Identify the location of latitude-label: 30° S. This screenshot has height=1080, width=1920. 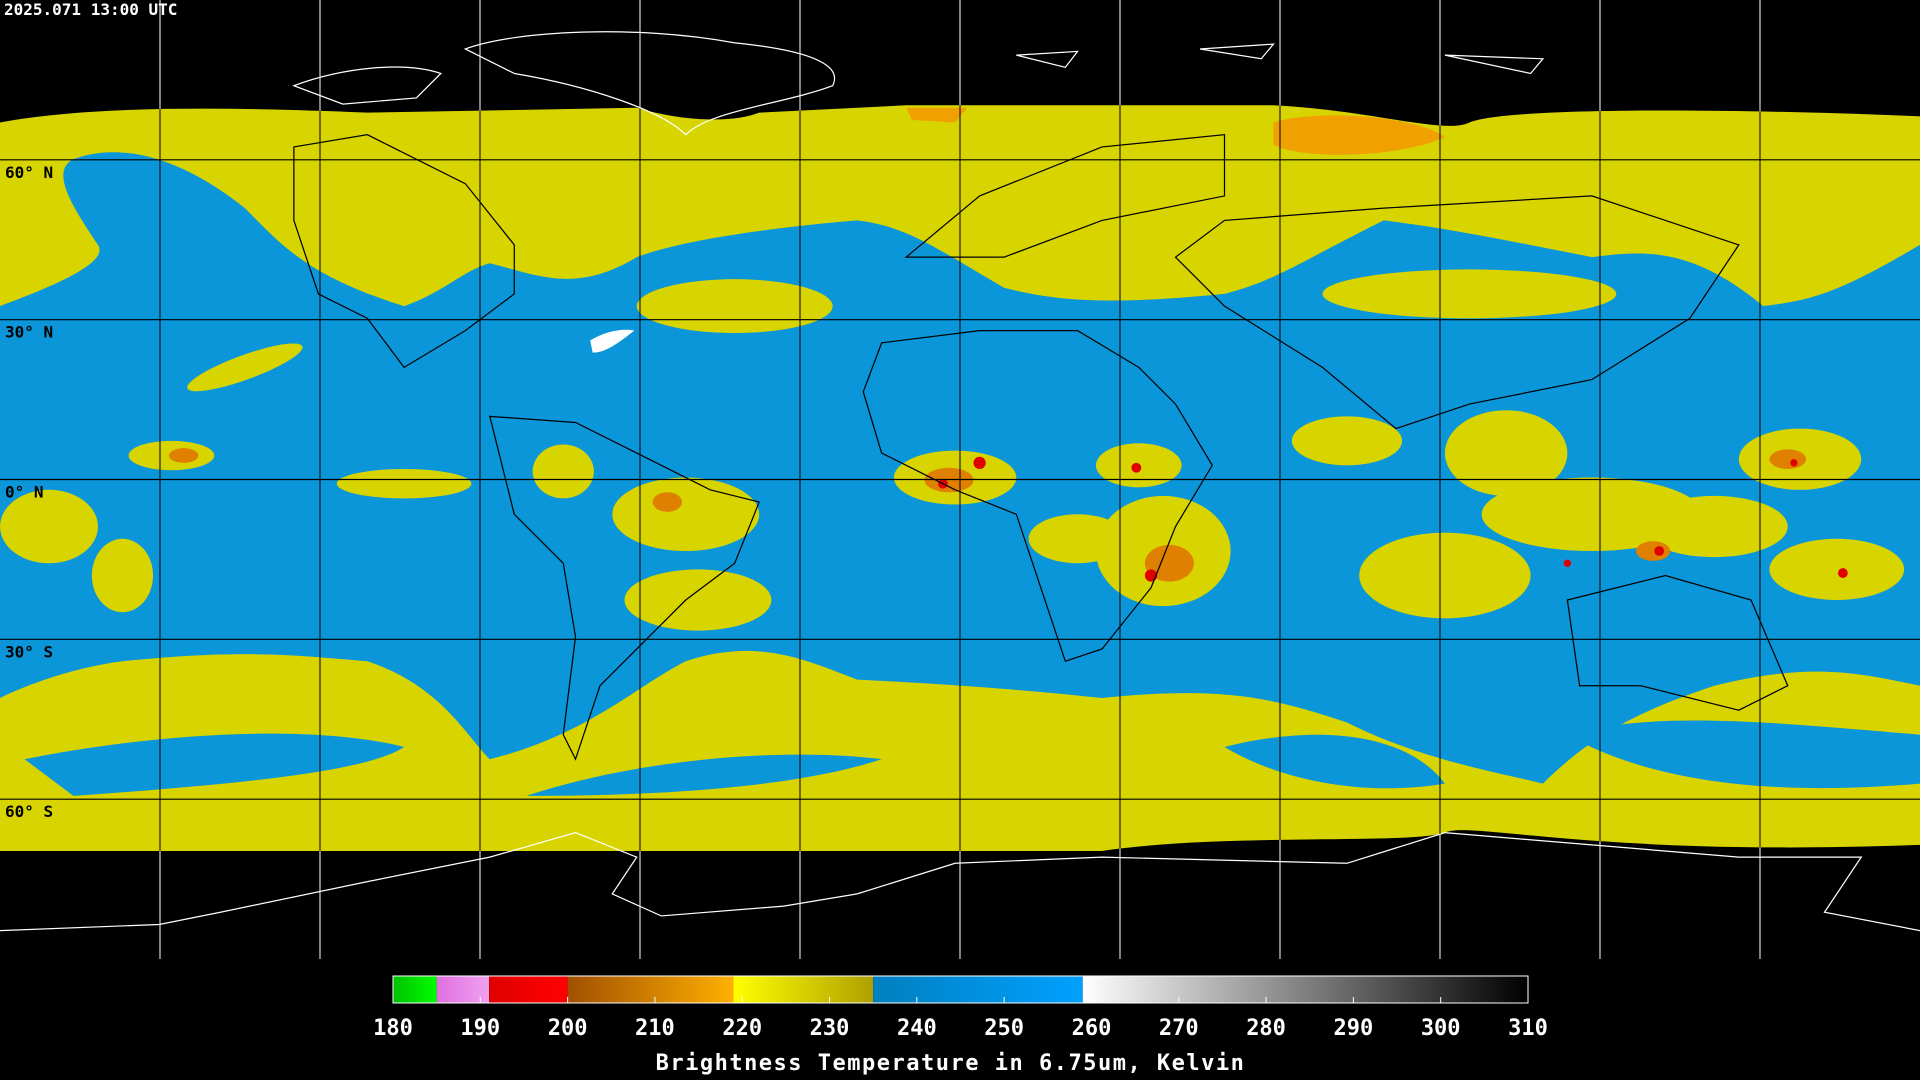
(29, 651).